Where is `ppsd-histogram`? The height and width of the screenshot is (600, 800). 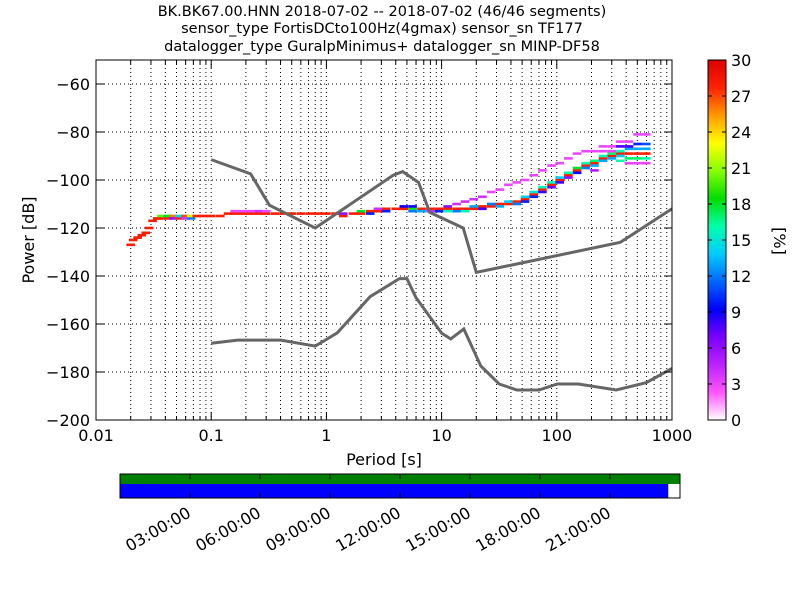
ppsd-histogram is located at coordinates (388, 190).